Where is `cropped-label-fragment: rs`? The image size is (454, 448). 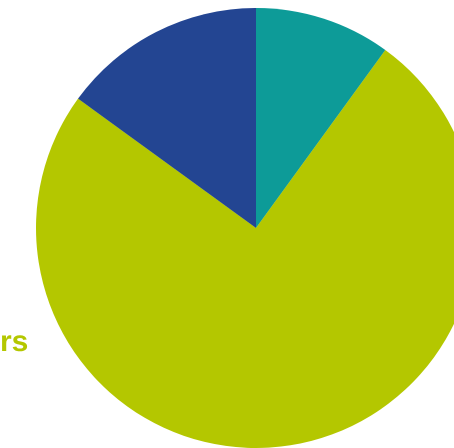
cropped-label-fragment: rs is located at coordinates (14, 341).